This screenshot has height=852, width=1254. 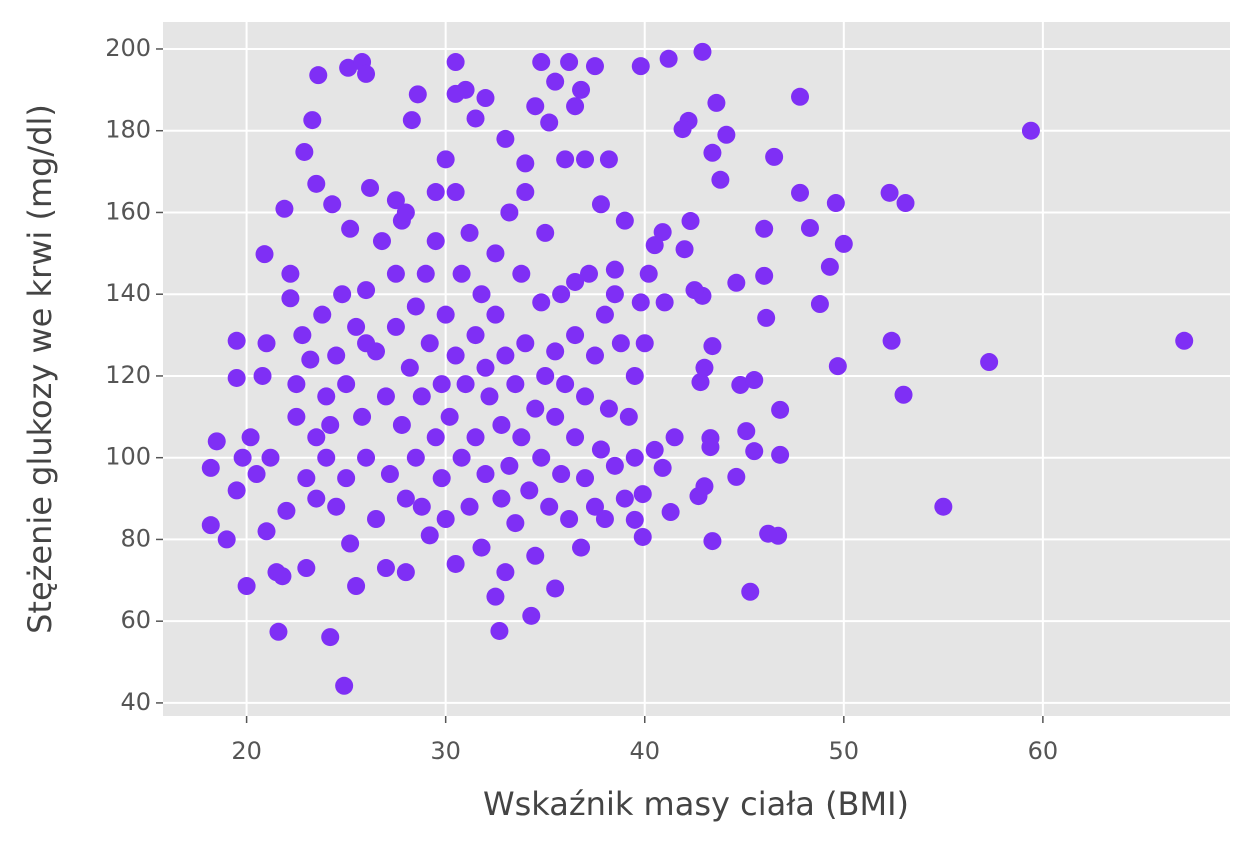 I want to click on y-tick-label: 120, so click(x=128, y=375).